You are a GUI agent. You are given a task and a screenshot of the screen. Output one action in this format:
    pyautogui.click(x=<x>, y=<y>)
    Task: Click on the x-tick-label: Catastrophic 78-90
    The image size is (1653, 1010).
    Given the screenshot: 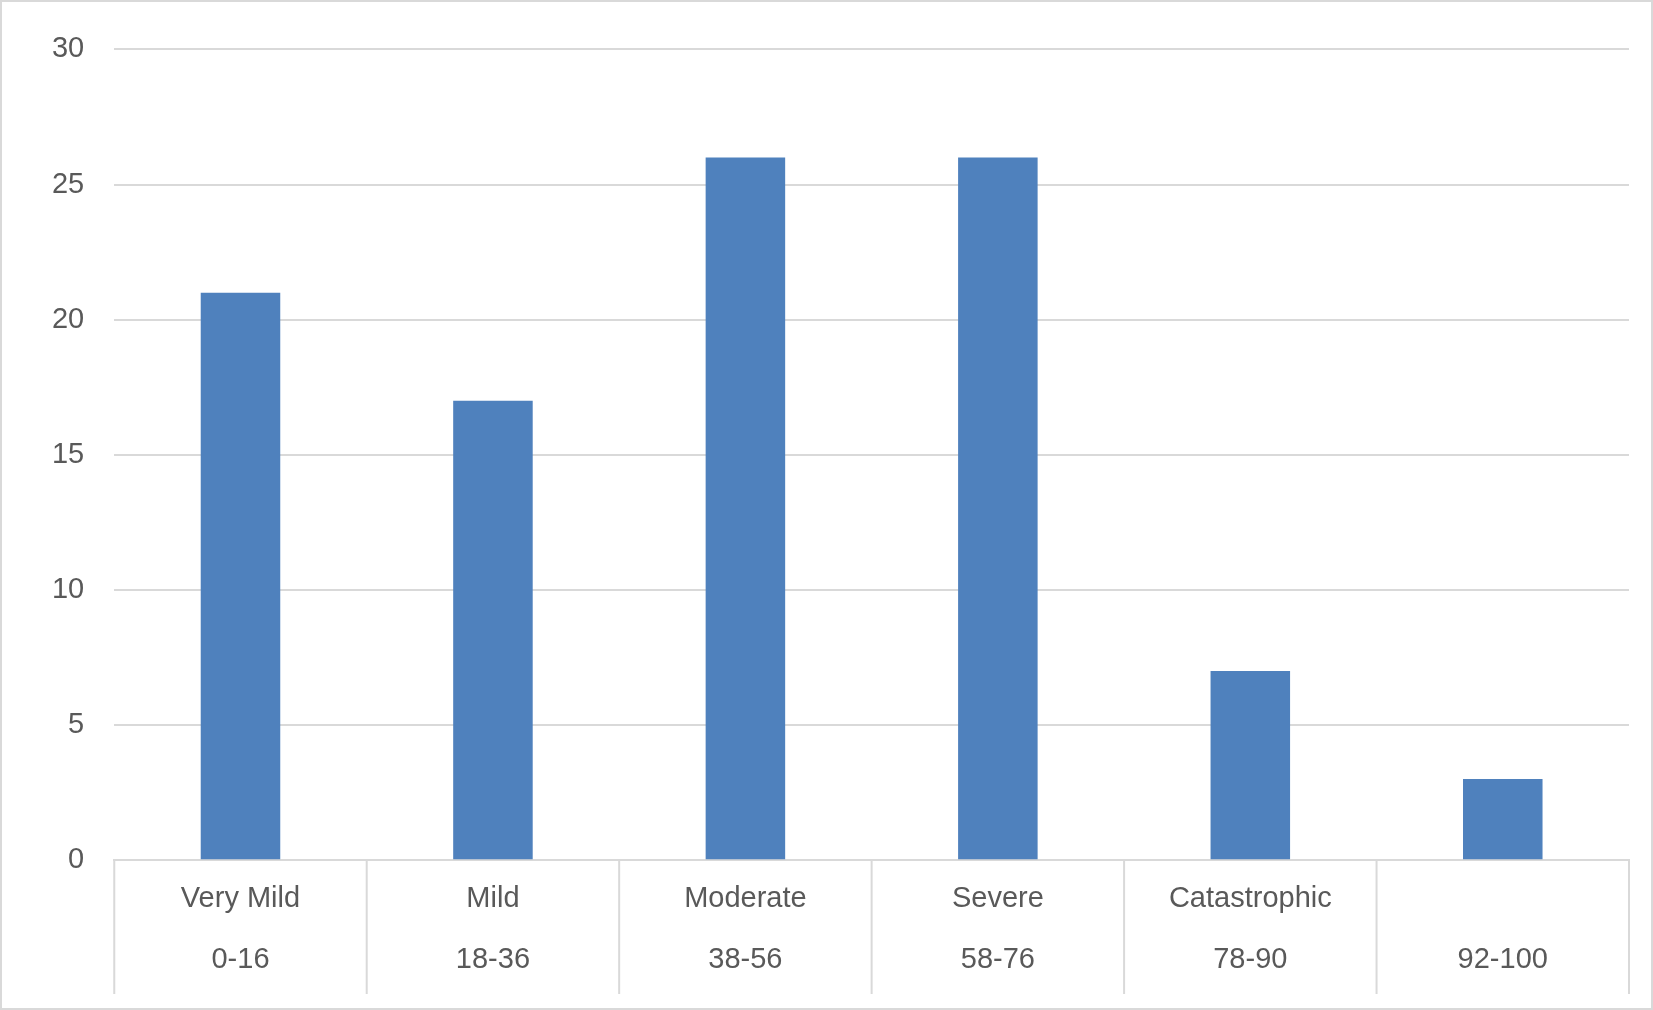 What is the action you would take?
    pyautogui.click(x=1250, y=927)
    